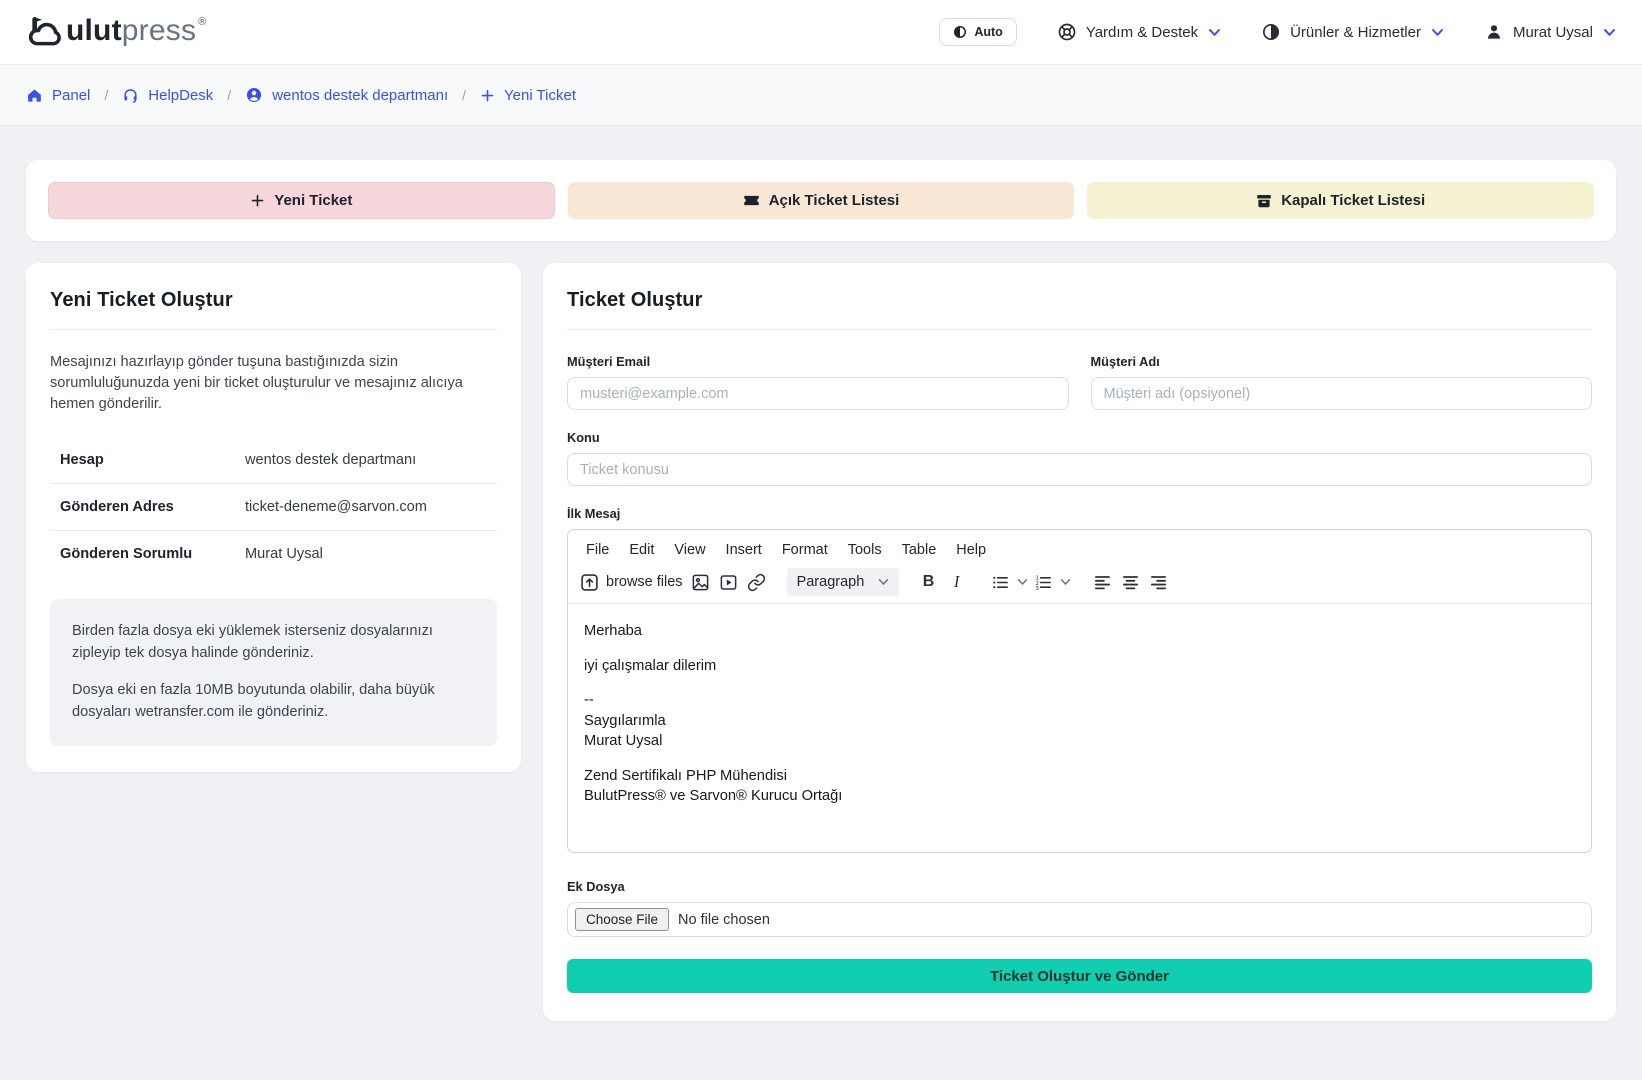 The image size is (1642, 1080). I want to click on choose-file-button: Choose File, so click(622, 919).